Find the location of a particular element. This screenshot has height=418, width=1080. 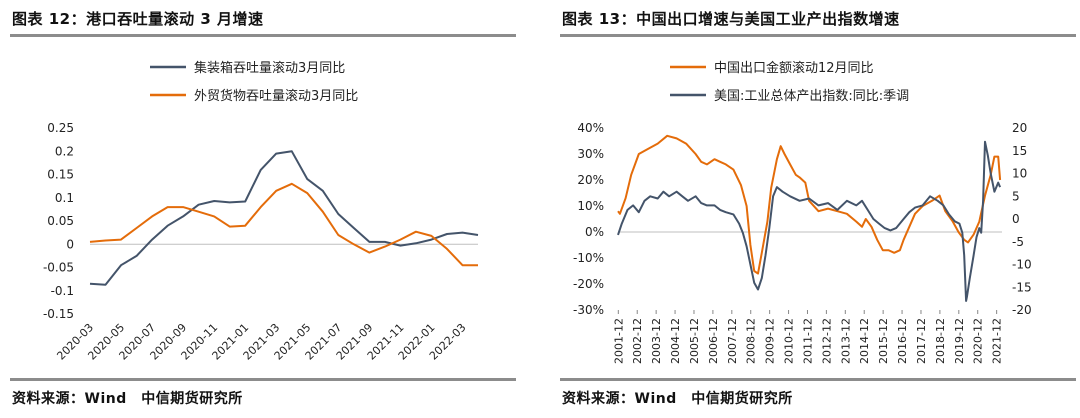

y-right-tick-label: 15 is located at coordinates (1019, 151).